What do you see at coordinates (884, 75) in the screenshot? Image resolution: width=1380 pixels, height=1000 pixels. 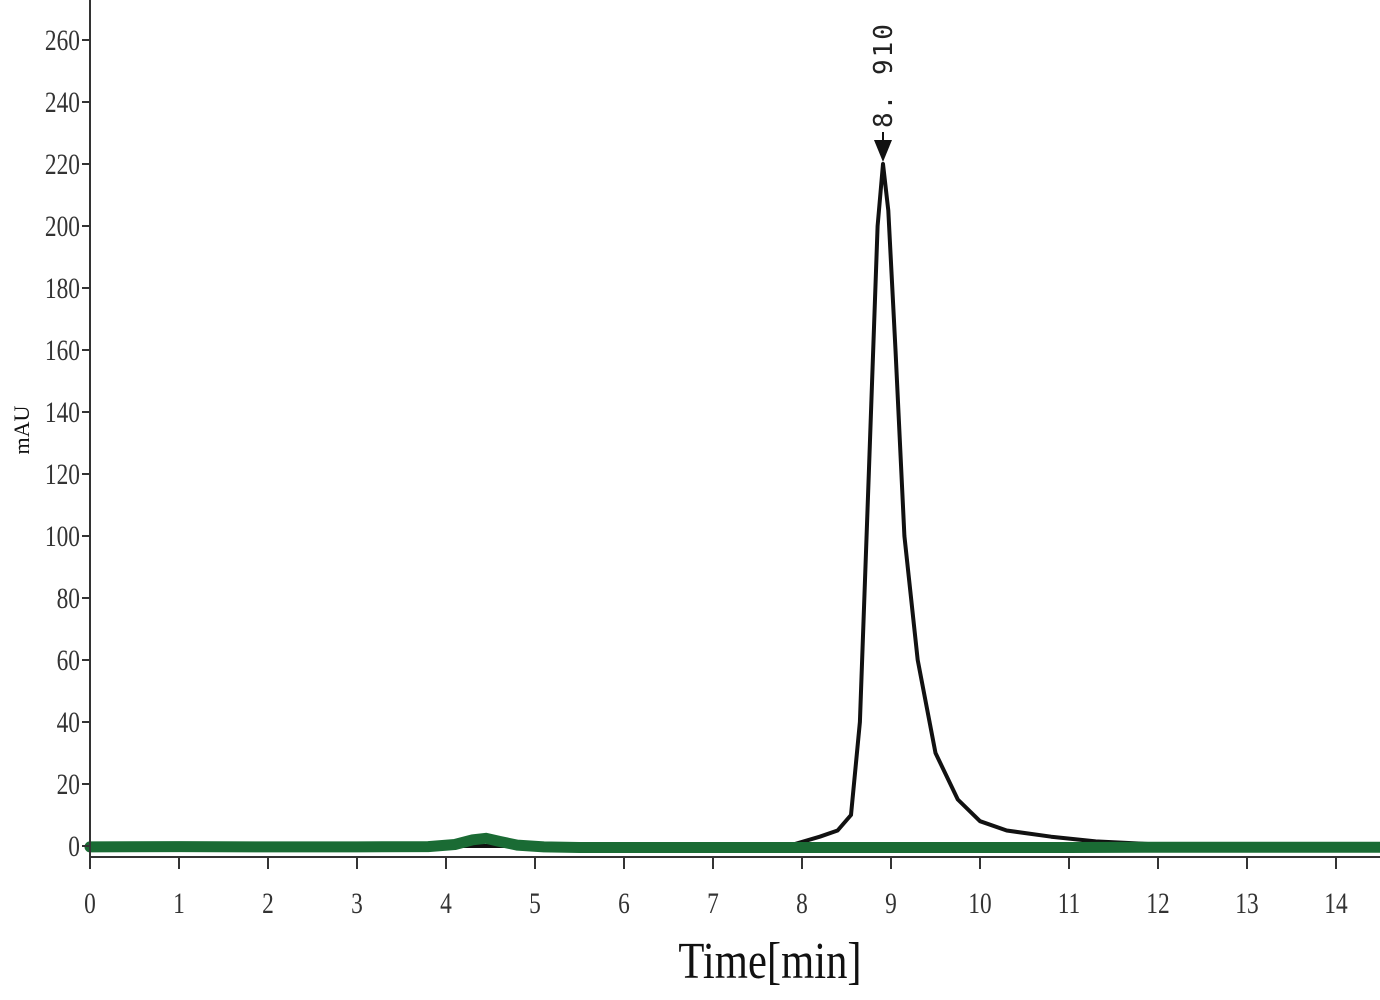 I see `peak-label: 8. 910` at bounding box center [884, 75].